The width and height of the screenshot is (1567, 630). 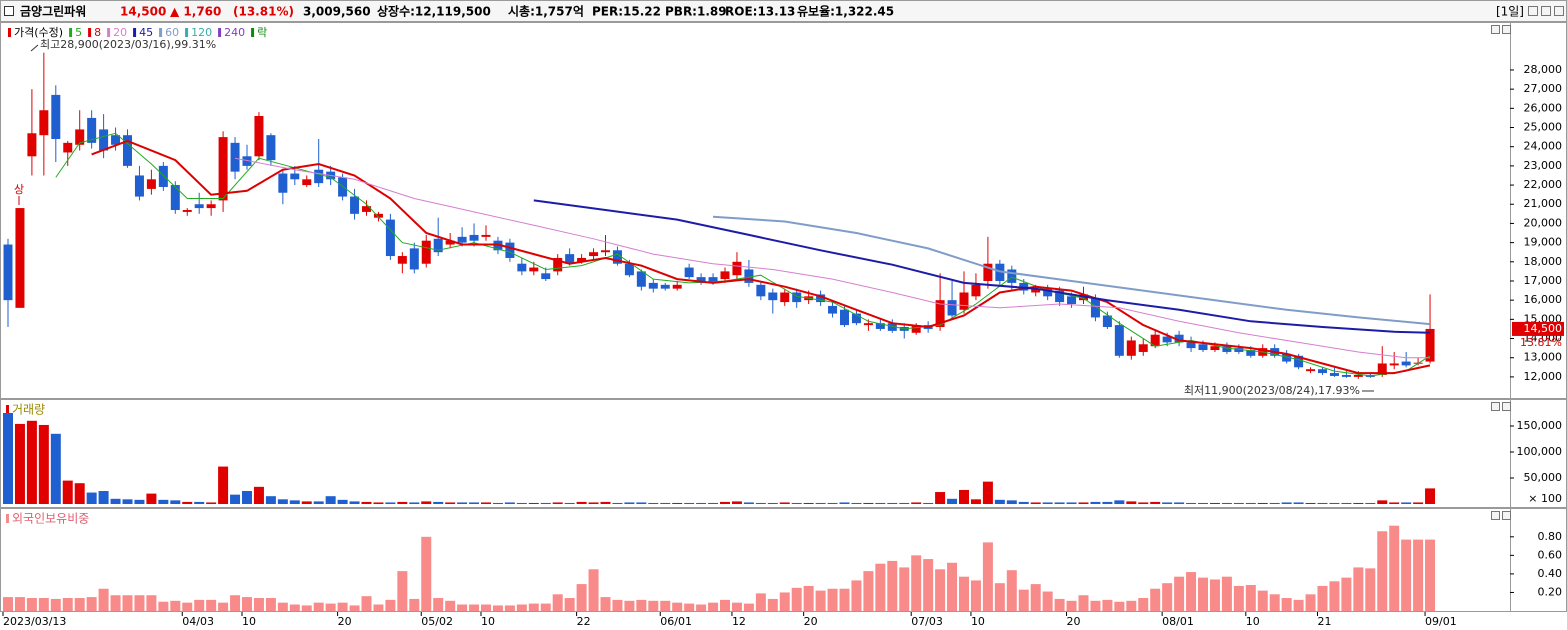 What do you see at coordinates (1543, 107) in the screenshot?
I see `y-tick-label: 26,000` at bounding box center [1543, 107].